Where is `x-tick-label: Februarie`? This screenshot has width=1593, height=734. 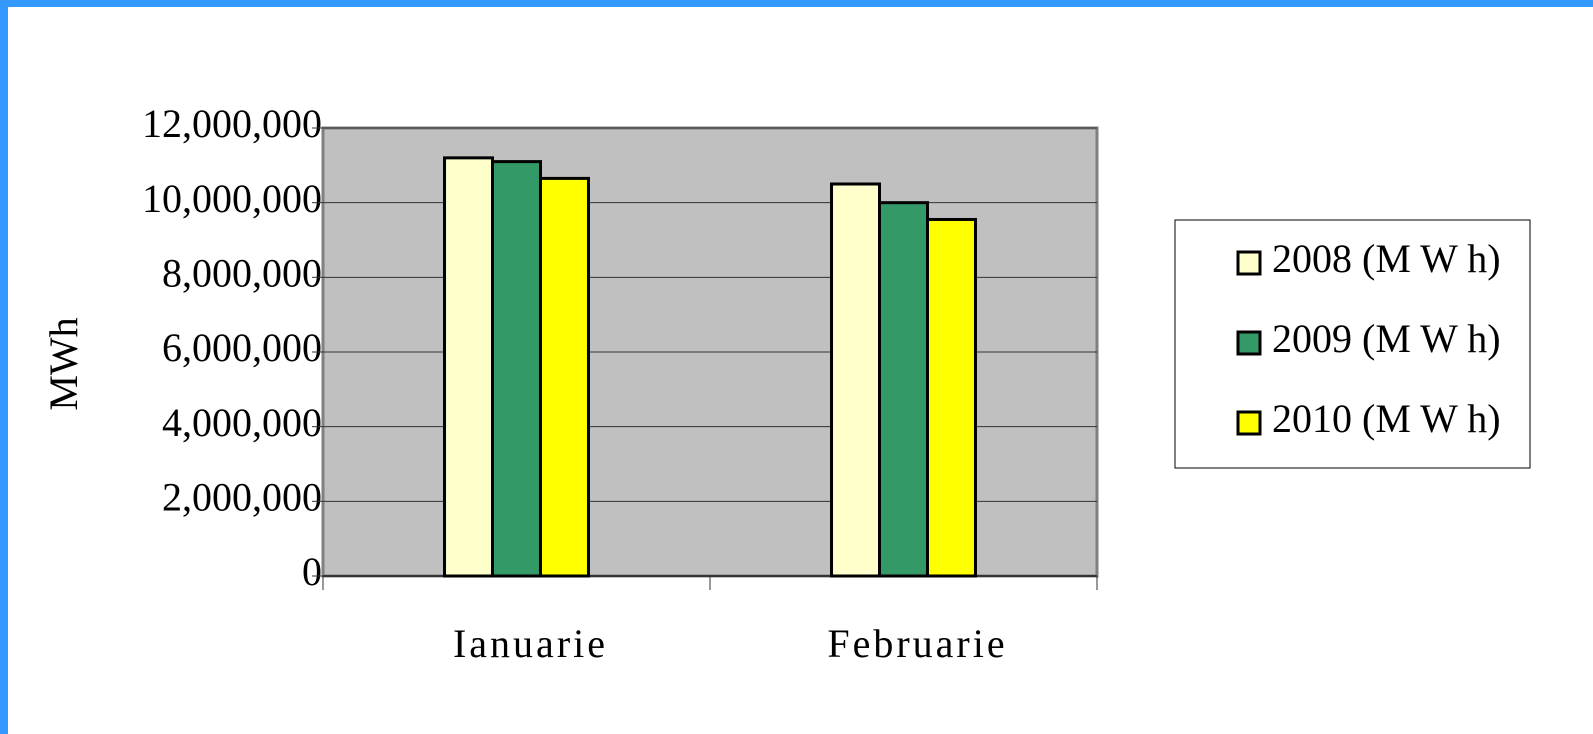
x-tick-label: Februarie is located at coordinates (917, 643).